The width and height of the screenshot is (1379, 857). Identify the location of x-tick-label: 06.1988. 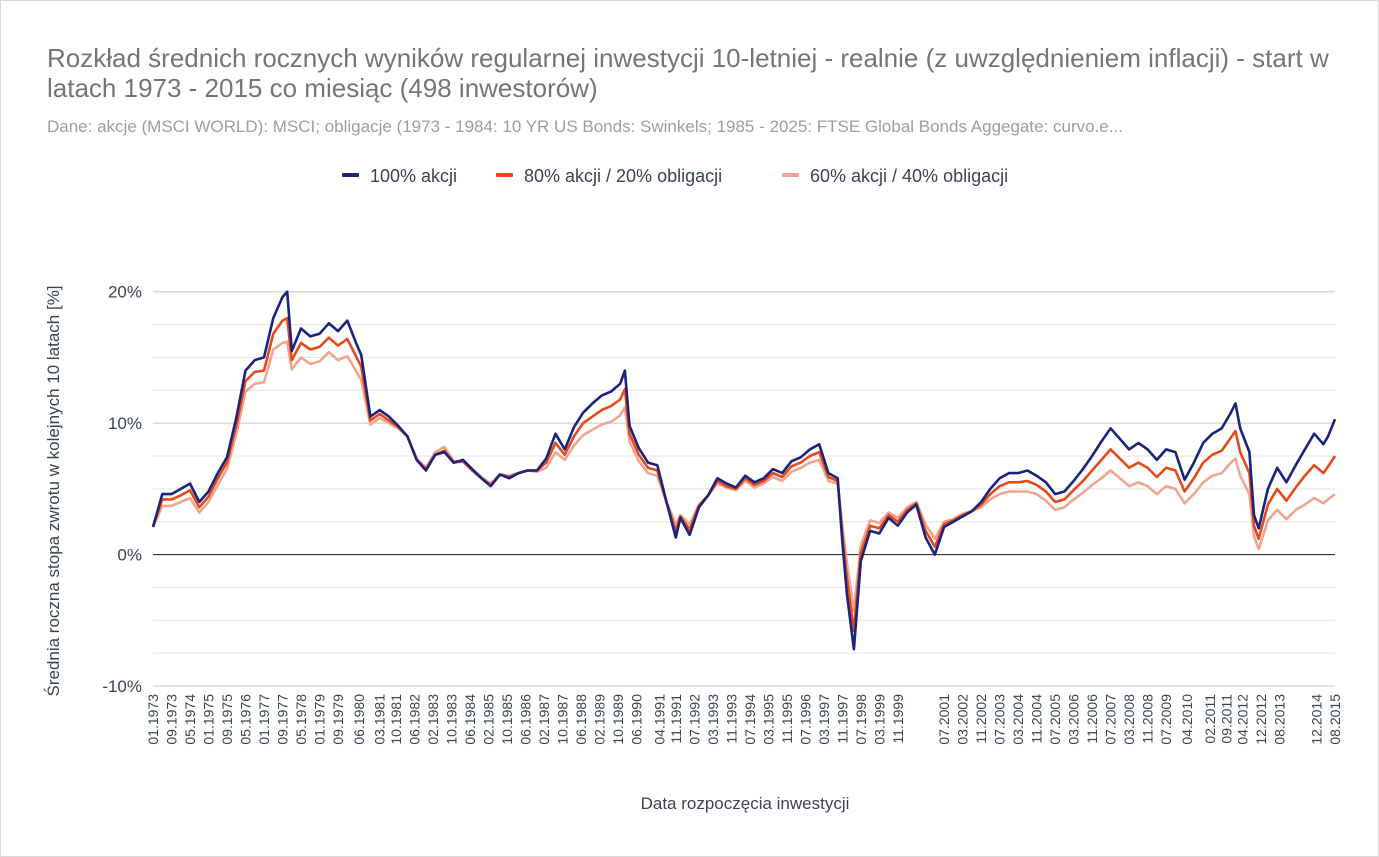
(581, 719).